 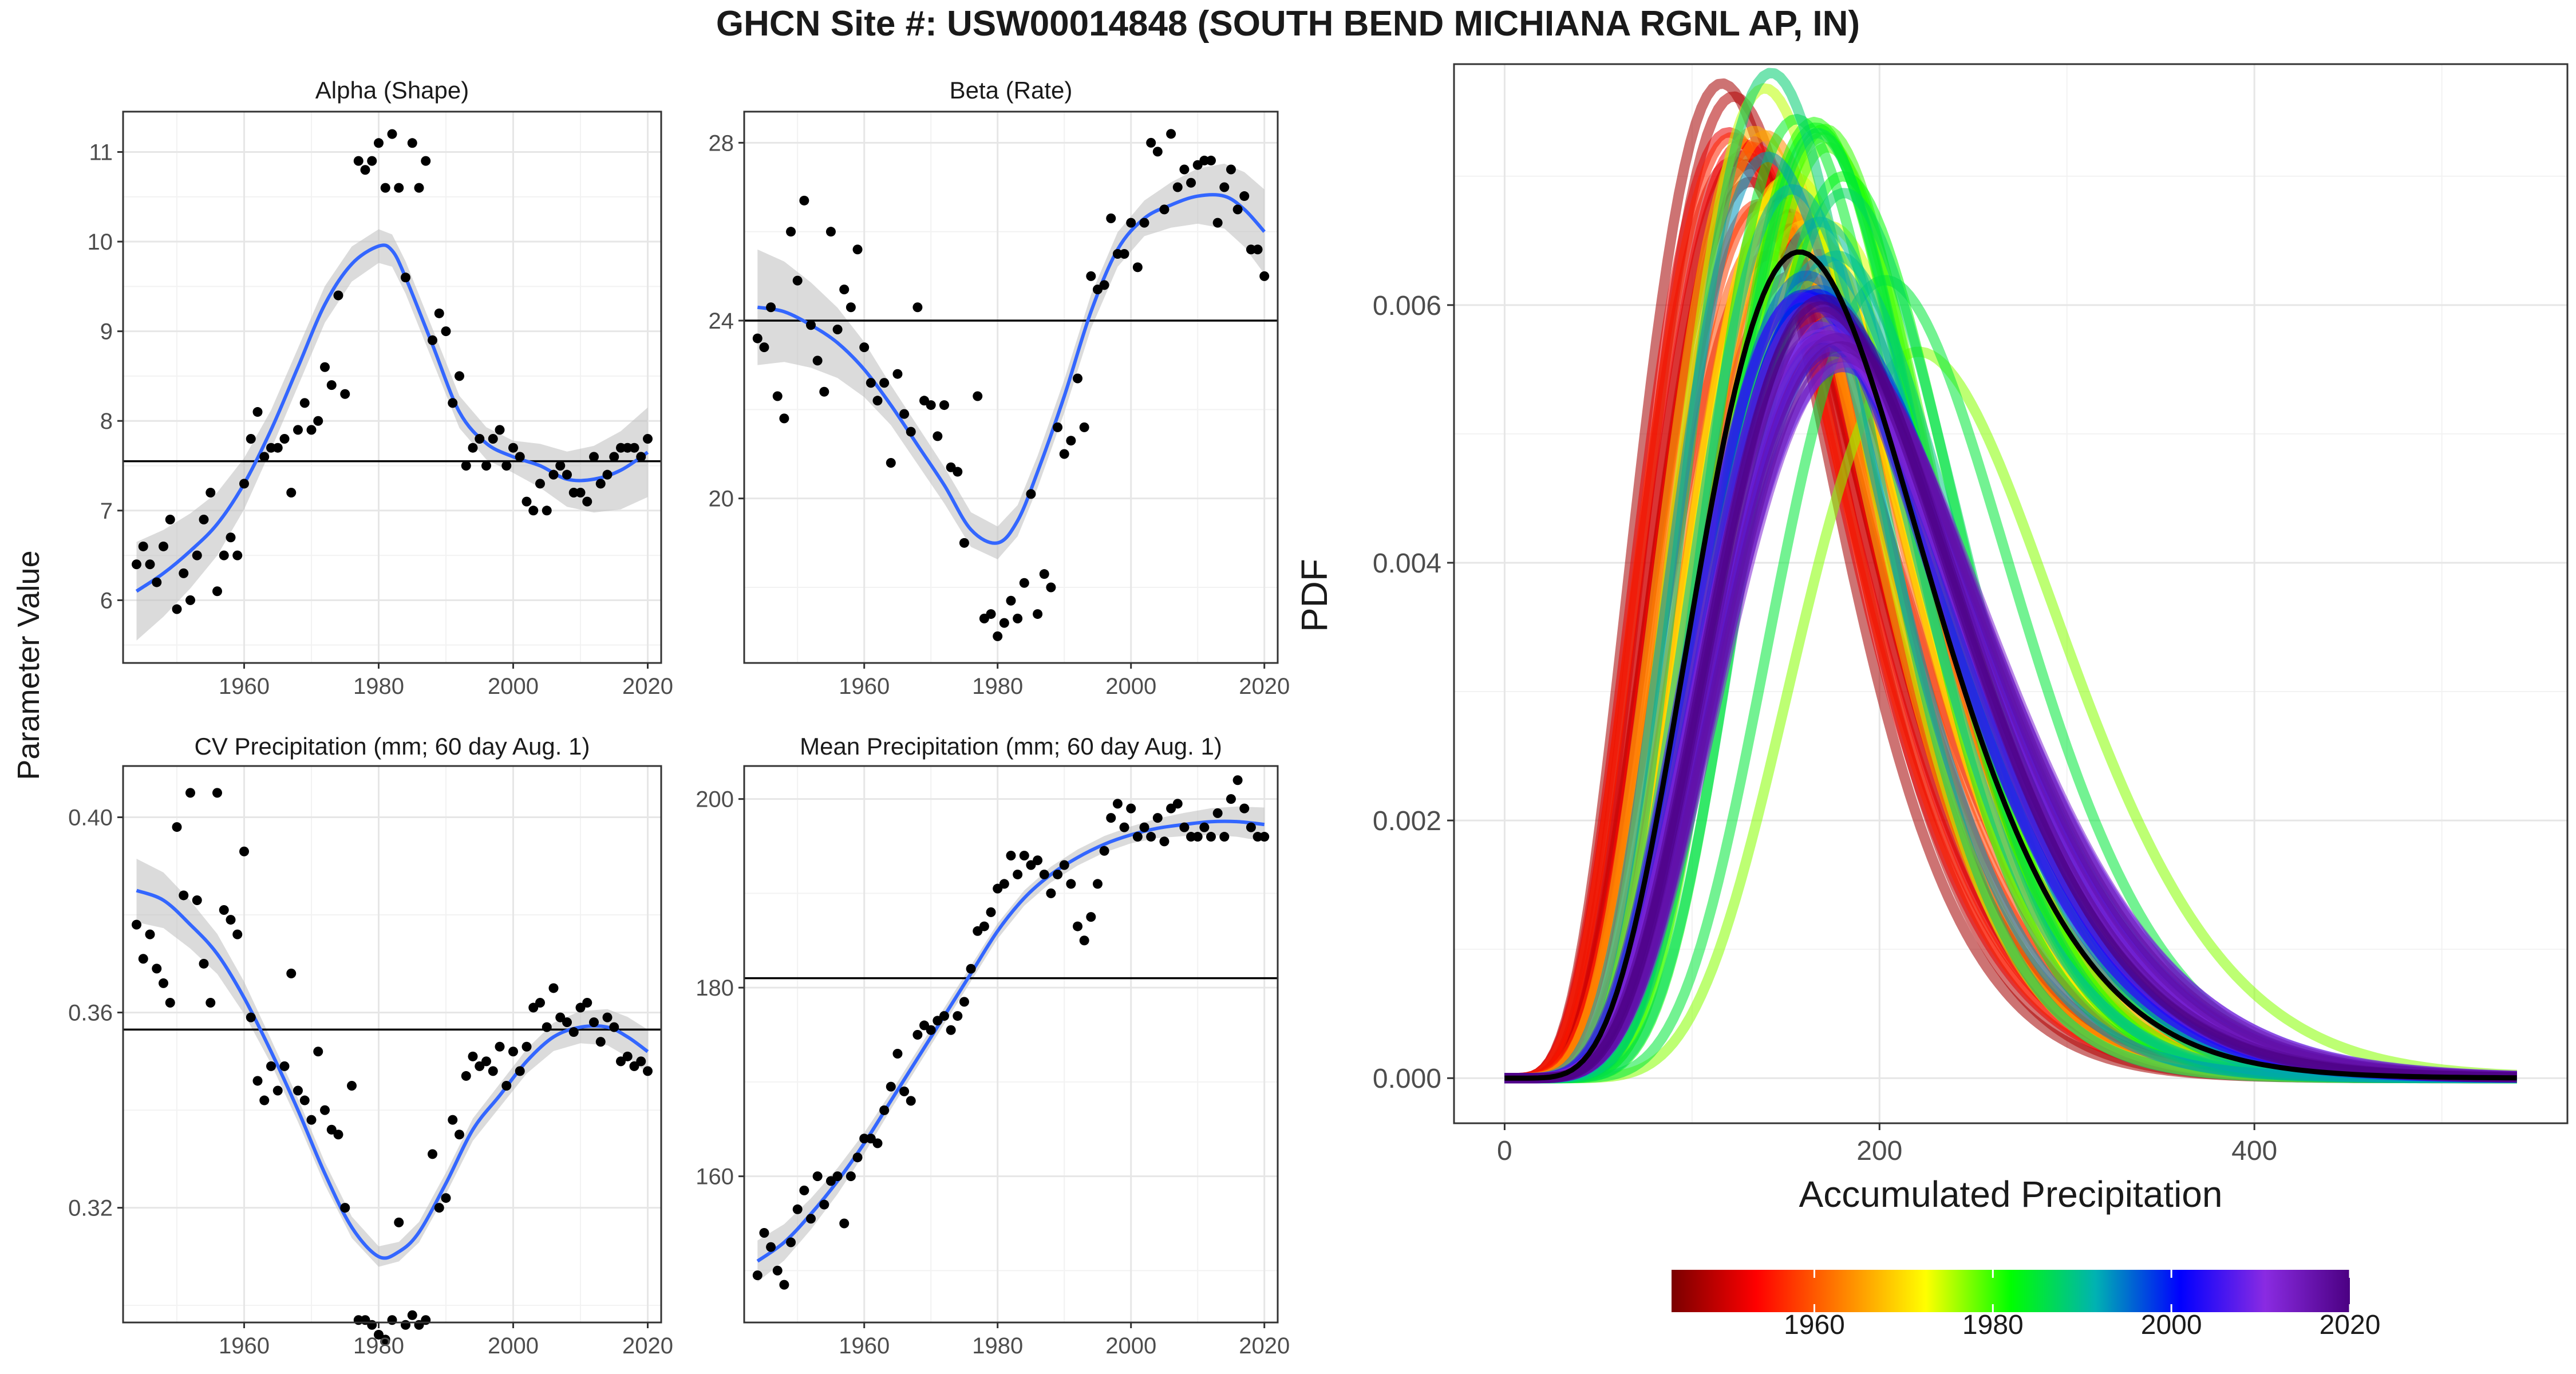 I want to click on y-tick-label: 10, so click(x=100, y=242).